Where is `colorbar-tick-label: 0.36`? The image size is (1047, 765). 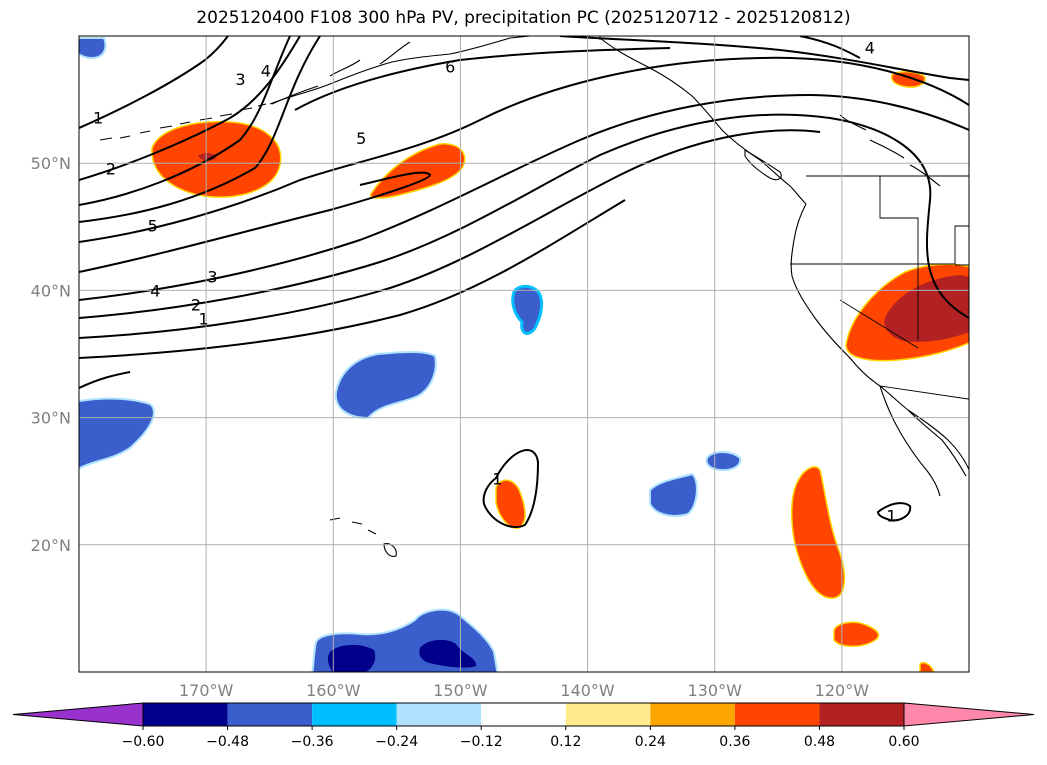 colorbar-tick-label: 0.36 is located at coordinates (734, 742).